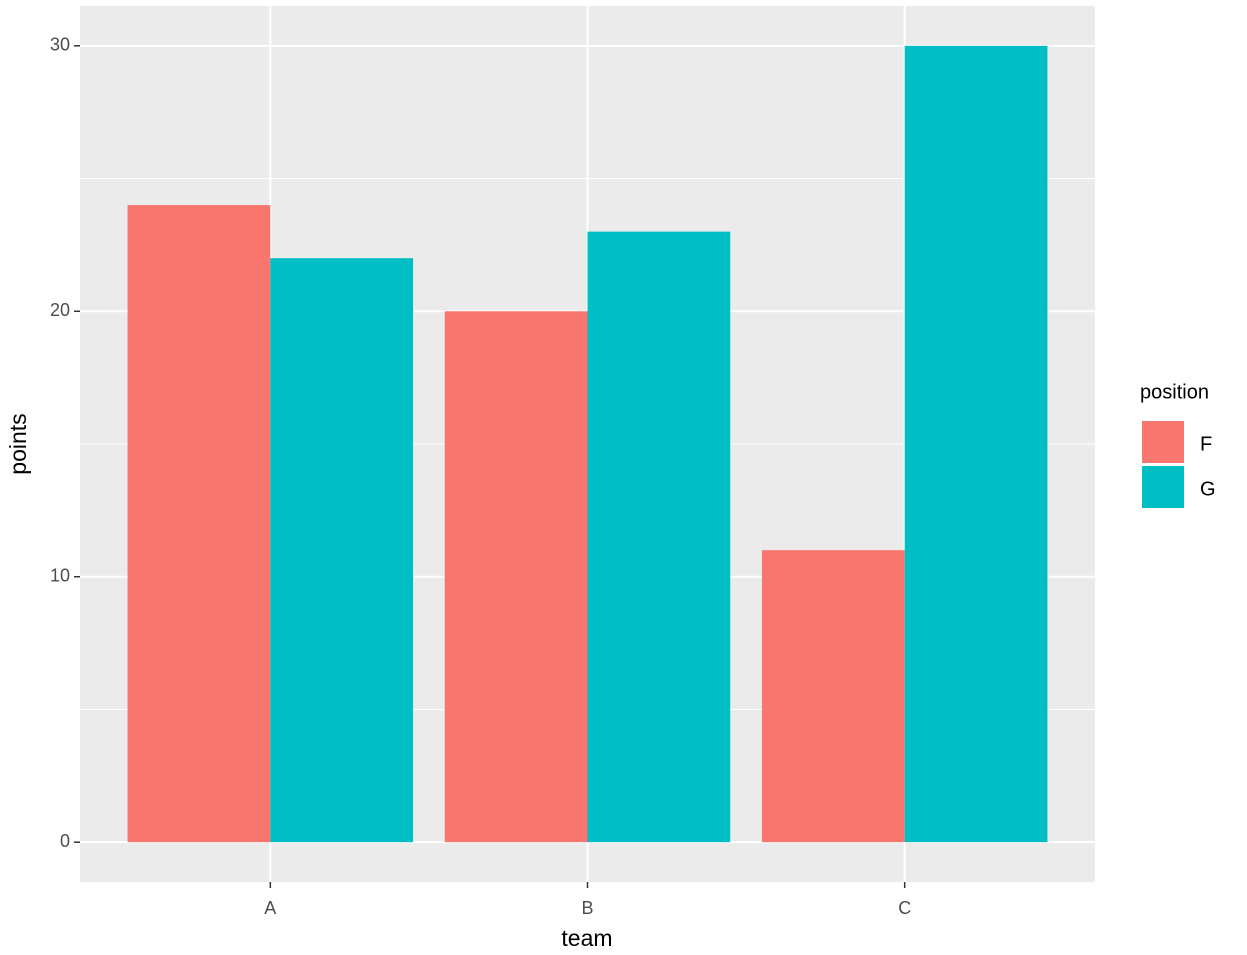 The width and height of the screenshot is (1247, 955). Describe the element at coordinates (60, 310) in the screenshot. I see `y-tick-label: 20` at that location.